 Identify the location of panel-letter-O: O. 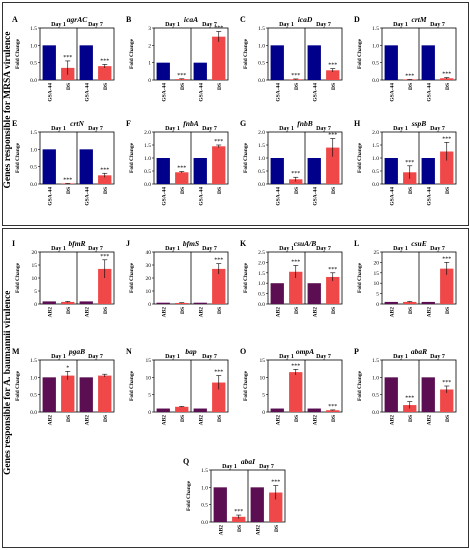
(243, 351).